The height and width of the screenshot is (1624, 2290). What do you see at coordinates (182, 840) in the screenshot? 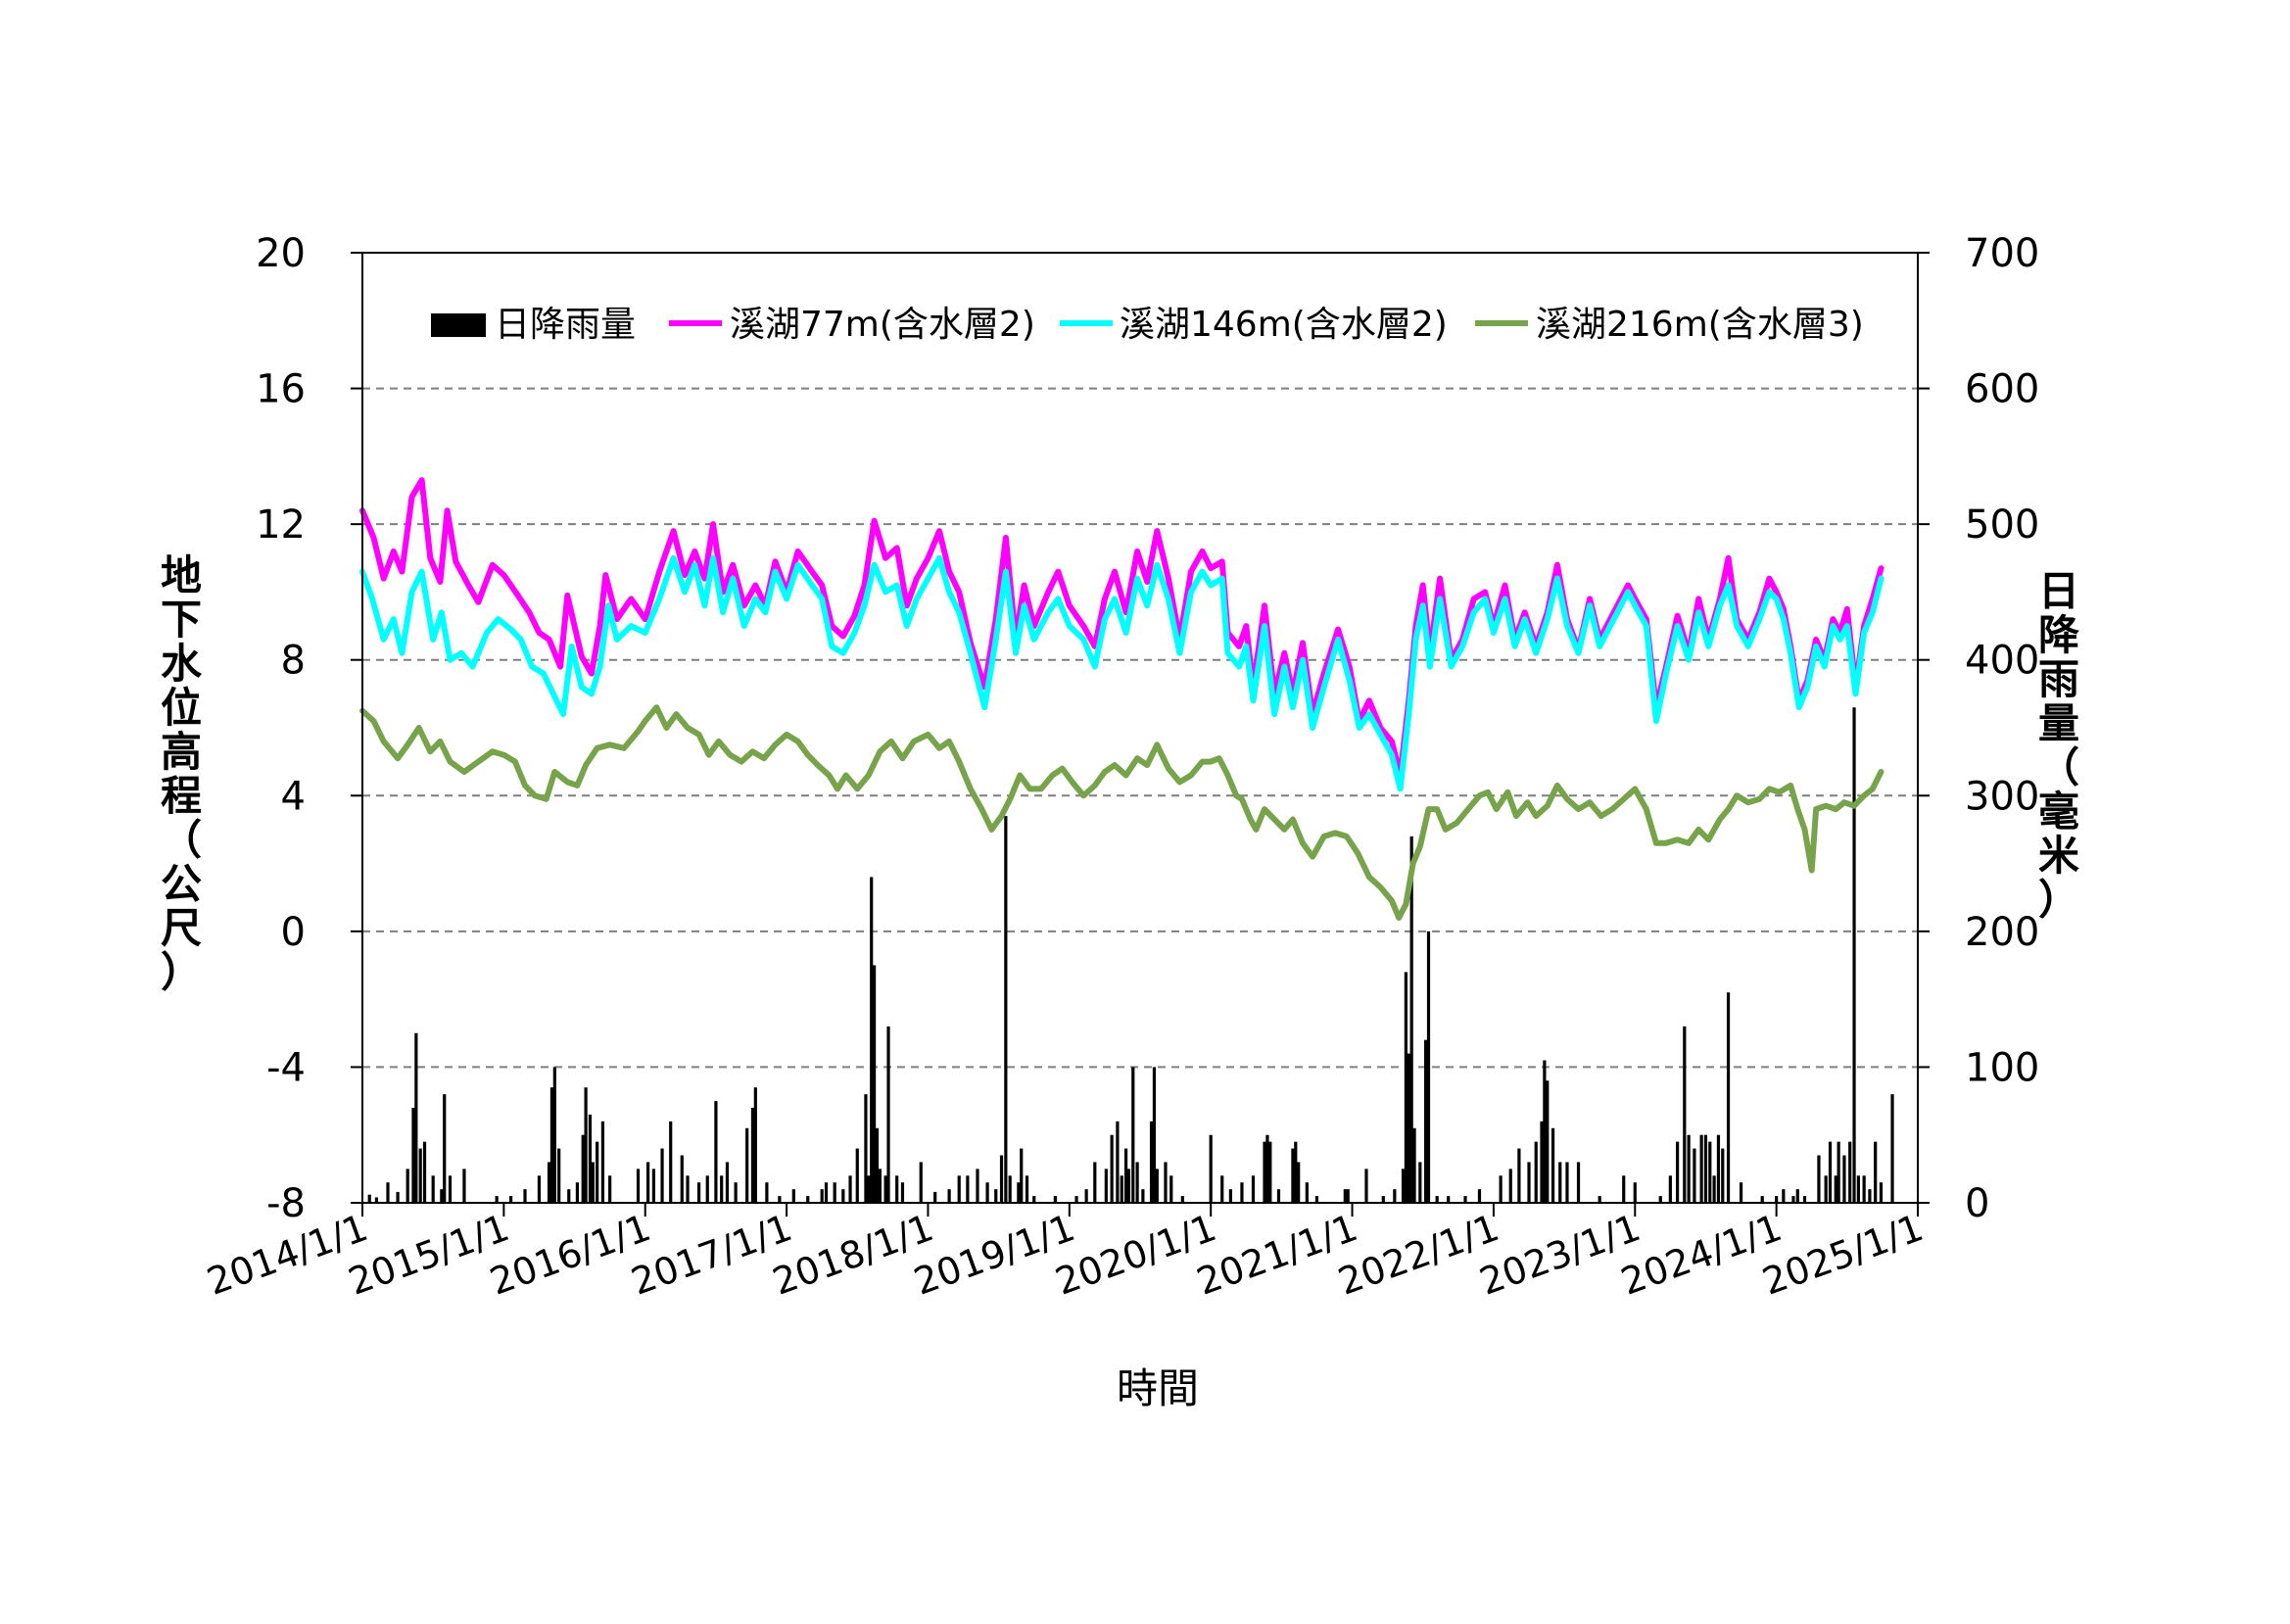
I see `y-left-axis-label-char: （` at bounding box center [182, 840].